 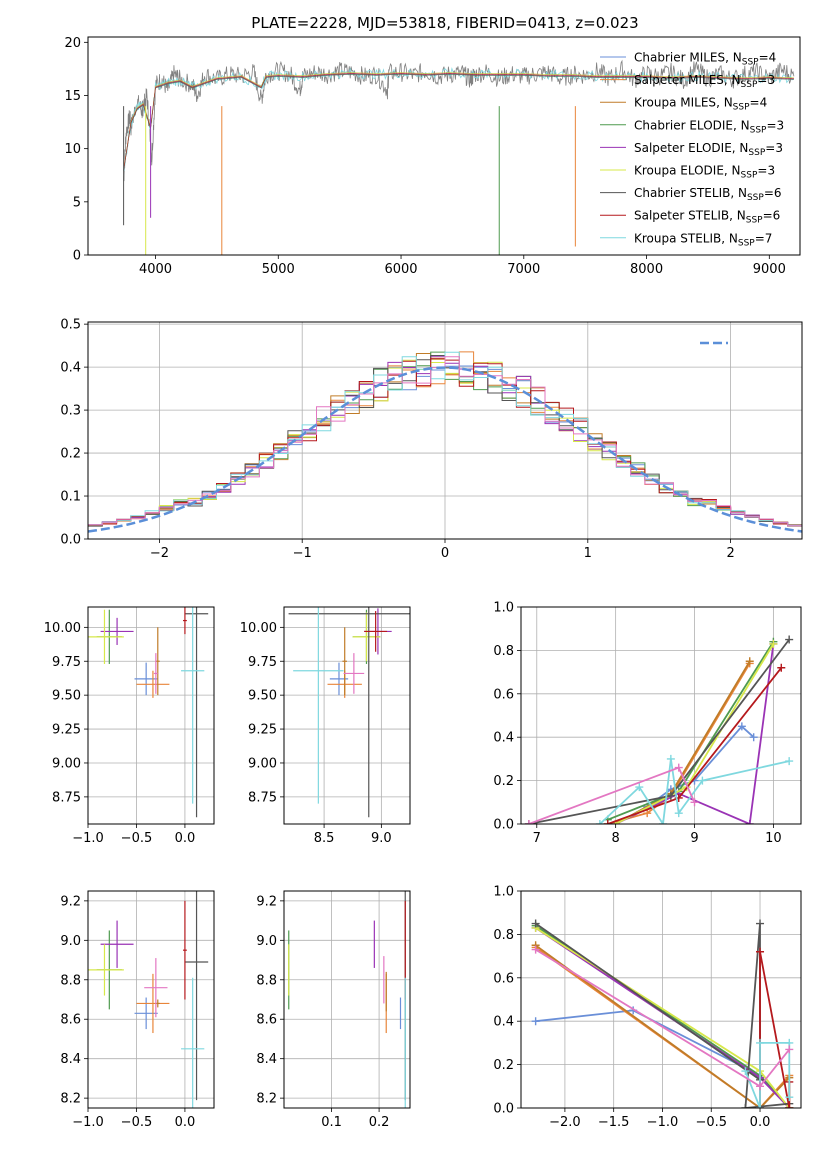 I want to click on x-tick-label: −2, so click(x=159, y=553).